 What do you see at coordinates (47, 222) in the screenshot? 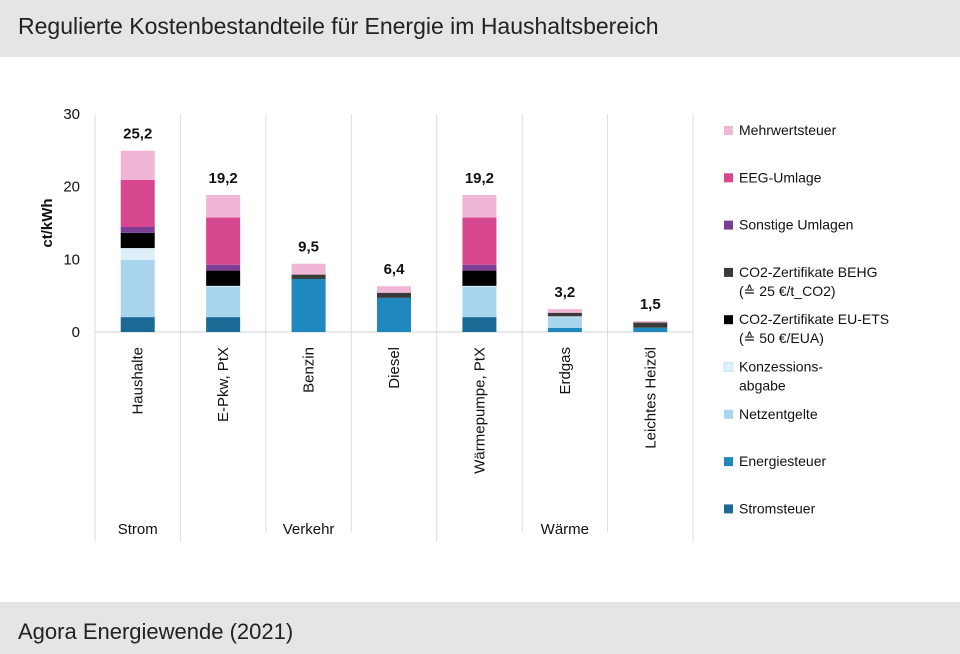
I see `y-axis-label: ct/kWh` at bounding box center [47, 222].